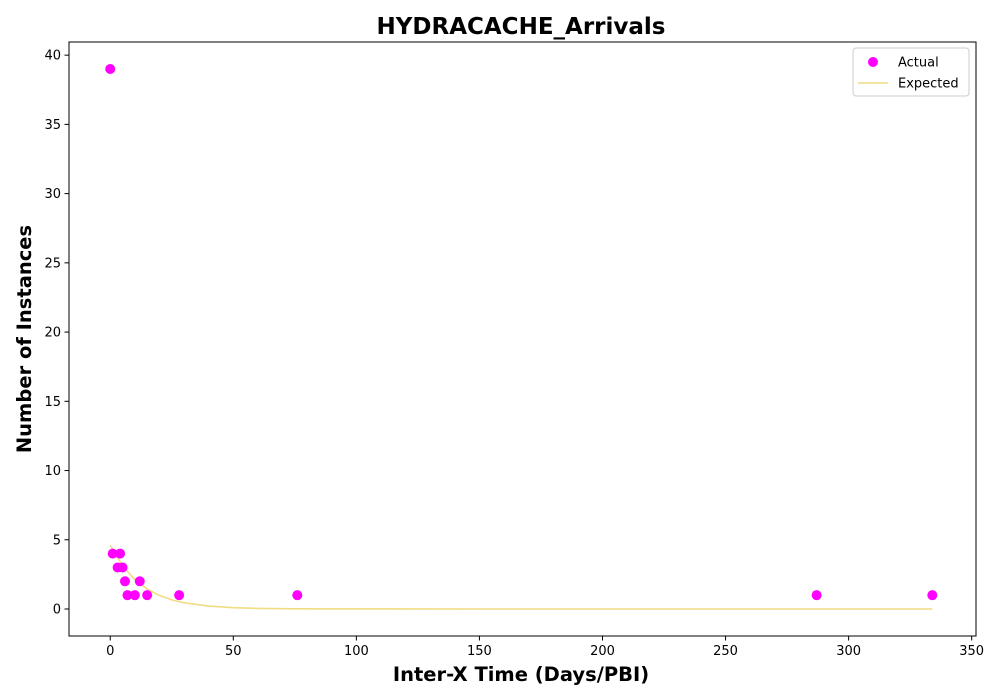 Image resolution: width=1000 pixels, height=700 pixels. Describe the element at coordinates (918, 63) in the screenshot. I see `legend-label: Actual` at that location.